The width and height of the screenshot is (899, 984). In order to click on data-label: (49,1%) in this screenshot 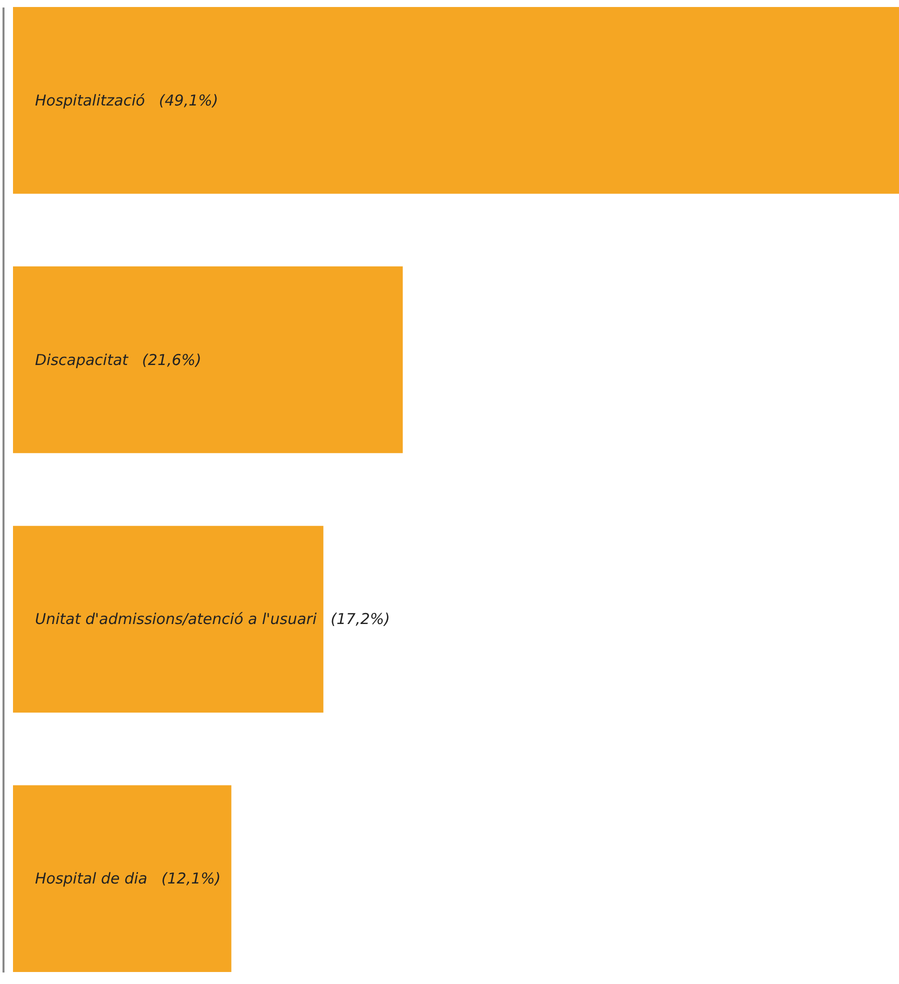, I will do `click(188, 100)`.